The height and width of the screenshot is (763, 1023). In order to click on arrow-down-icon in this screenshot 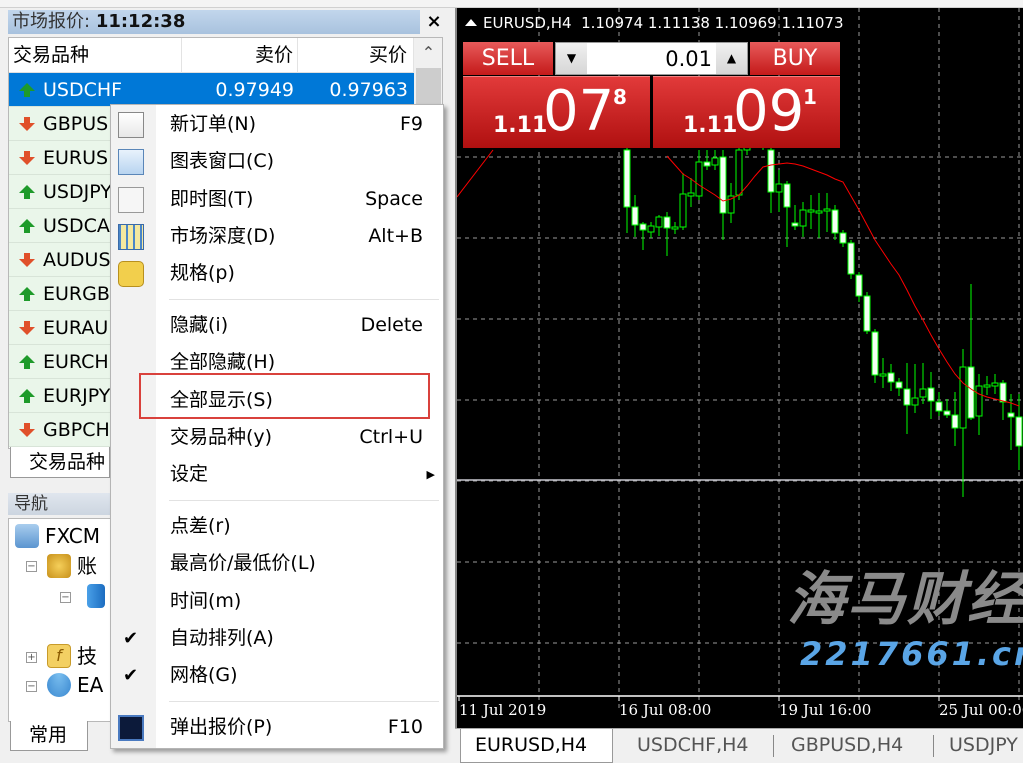, I will do `click(27, 123)`.